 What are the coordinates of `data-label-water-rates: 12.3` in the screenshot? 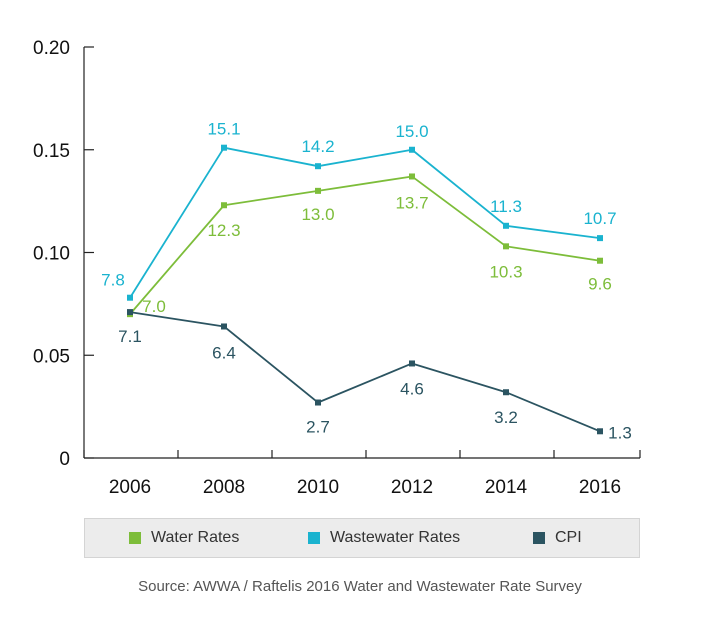 It's located at (223, 230).